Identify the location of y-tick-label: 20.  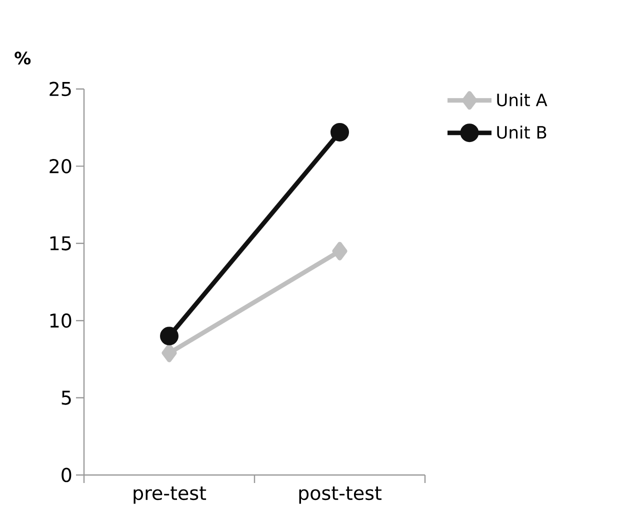
(61, 166).